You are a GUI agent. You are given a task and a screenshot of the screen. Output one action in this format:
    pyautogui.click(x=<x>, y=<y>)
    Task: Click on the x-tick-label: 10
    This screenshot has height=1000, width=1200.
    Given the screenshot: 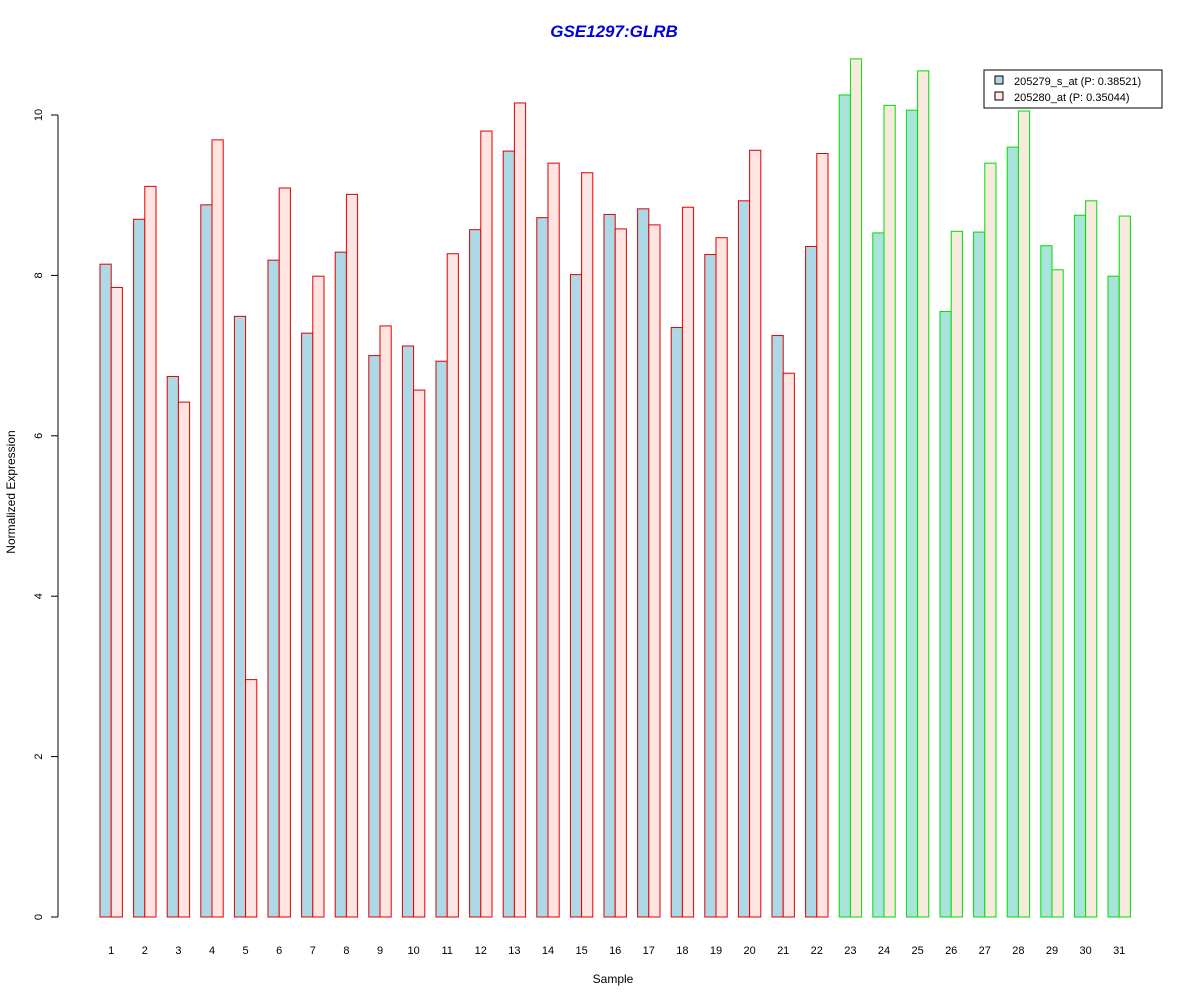 What is the action you would take?
    pyautogui.click(x=413, y=951)
    